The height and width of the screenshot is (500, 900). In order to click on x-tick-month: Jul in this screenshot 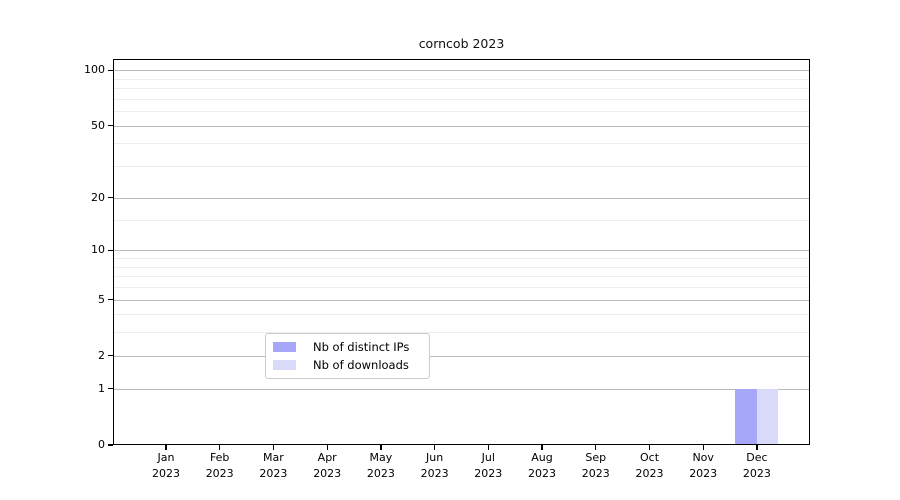, I will do `click(488, 457)`.